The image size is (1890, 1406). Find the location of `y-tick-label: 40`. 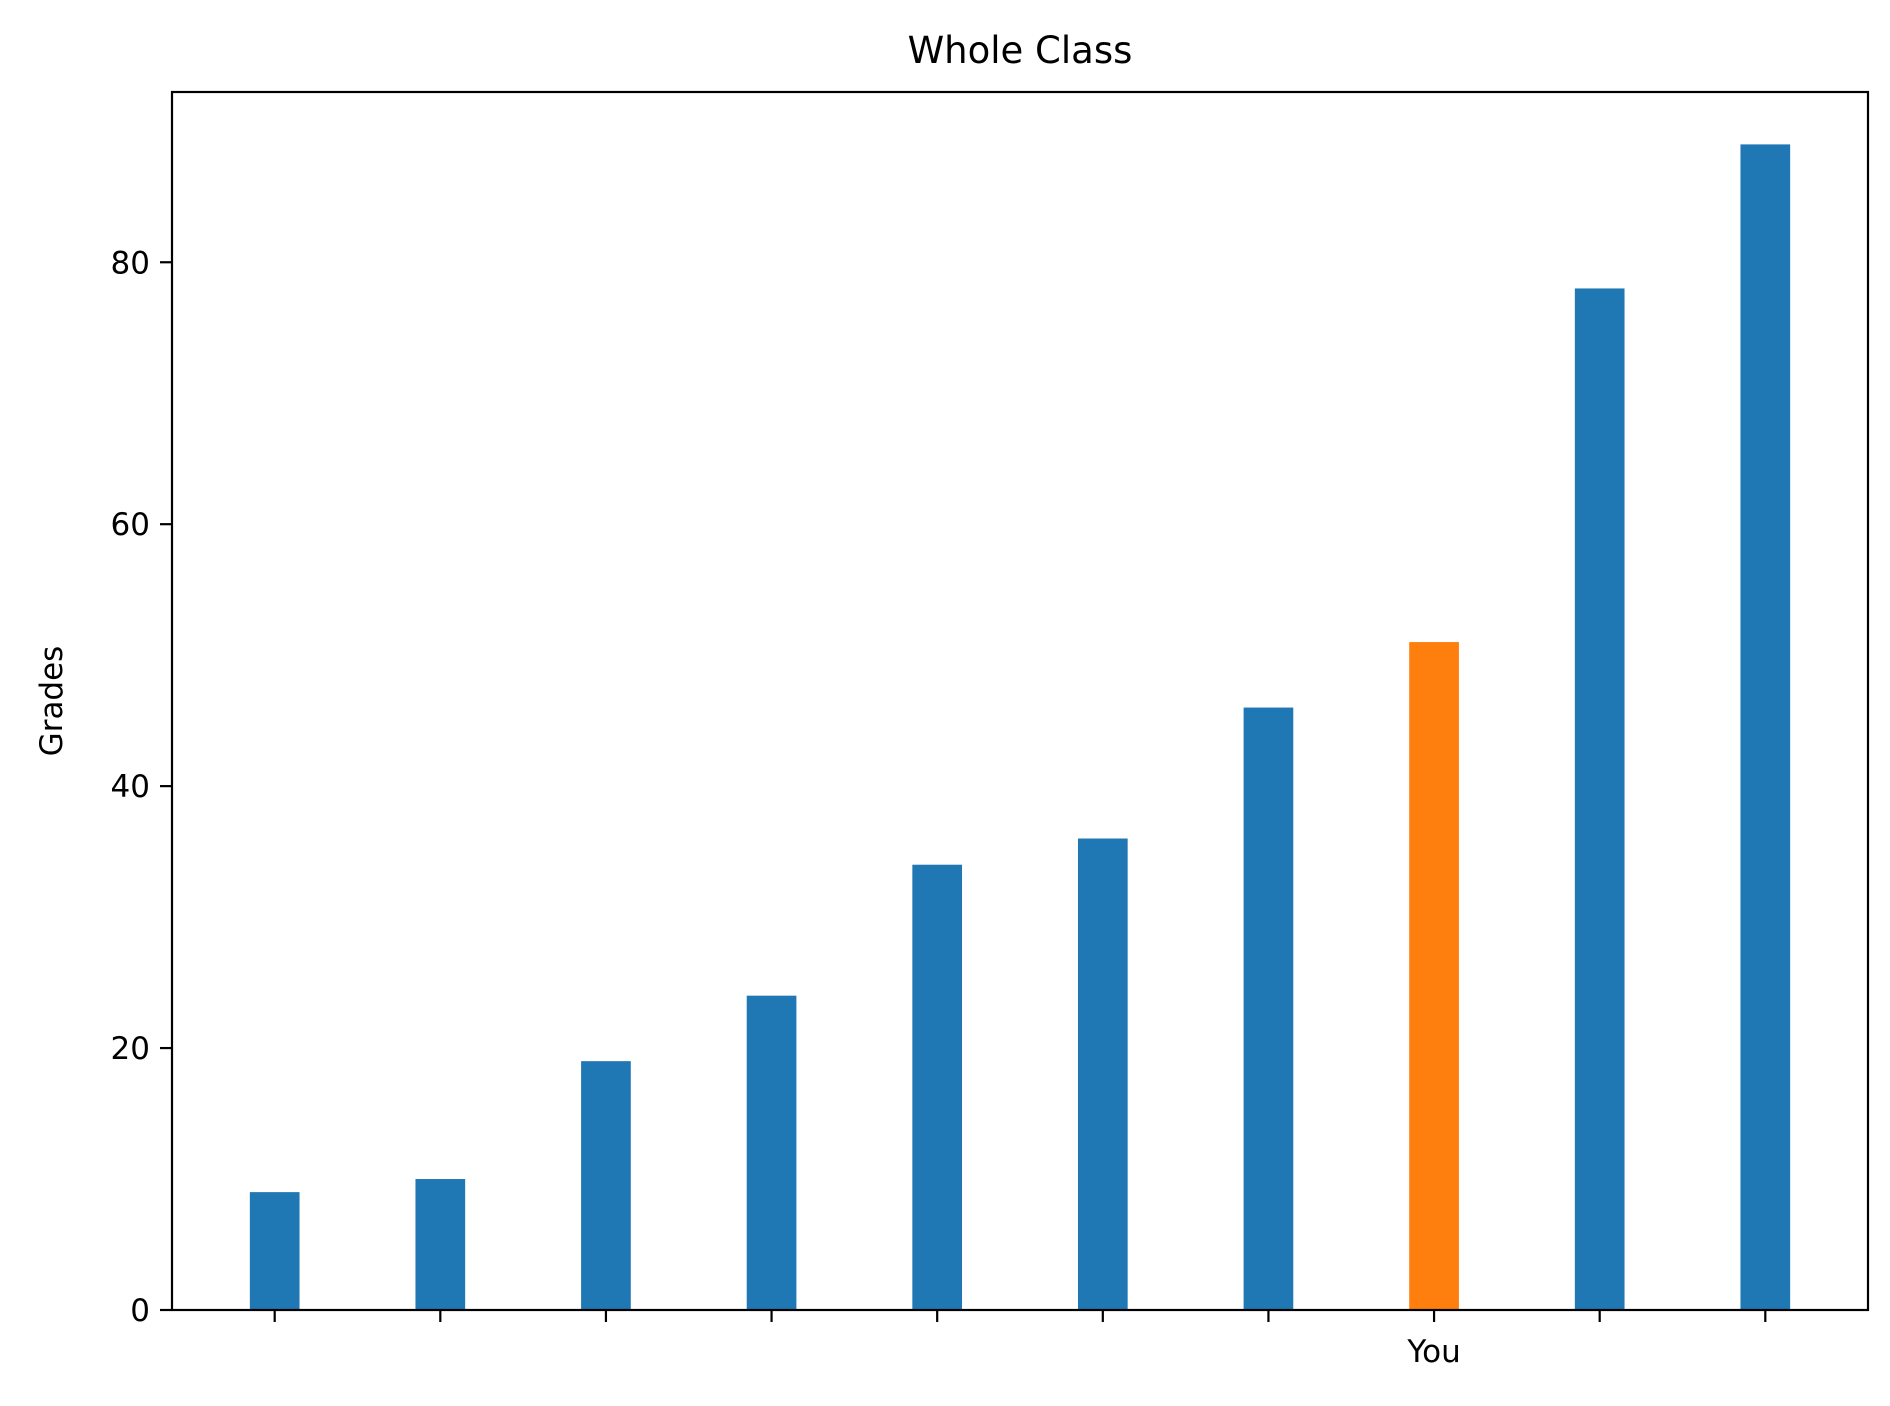

y-tick-label: 40 is located at coordinates (130, 787).